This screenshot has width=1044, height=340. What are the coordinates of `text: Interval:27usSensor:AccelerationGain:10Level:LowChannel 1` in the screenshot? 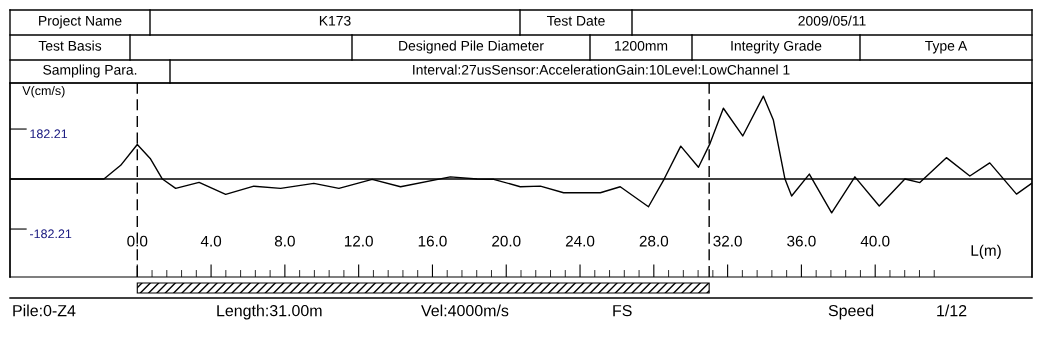 It's located at (601, 69).